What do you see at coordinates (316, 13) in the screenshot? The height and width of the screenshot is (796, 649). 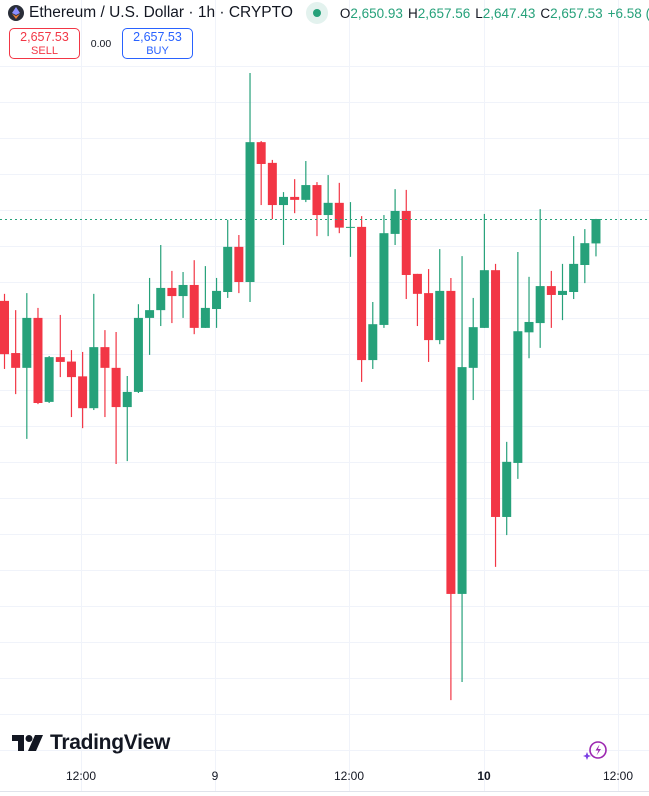 I see `market-status-icon` at bounding box center [316, 13].